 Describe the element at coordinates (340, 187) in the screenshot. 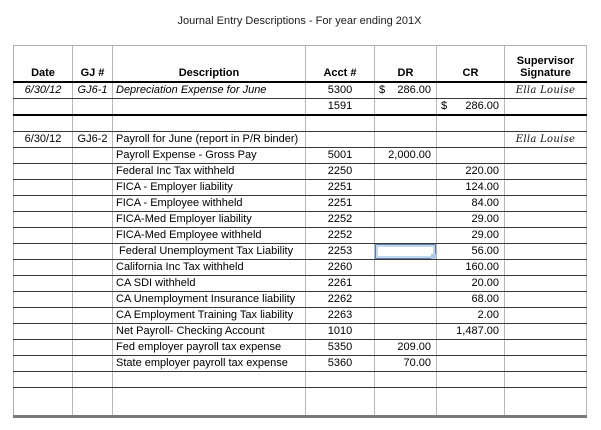

I see `account-number-cell: 2251` at that location.